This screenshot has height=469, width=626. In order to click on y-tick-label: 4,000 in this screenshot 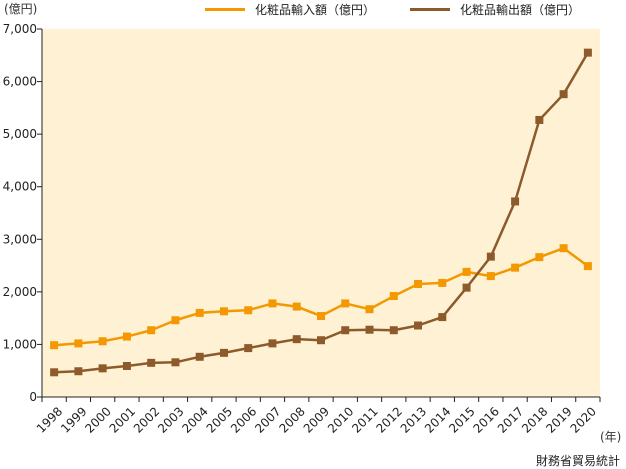, I will do `click(20, 187)`.